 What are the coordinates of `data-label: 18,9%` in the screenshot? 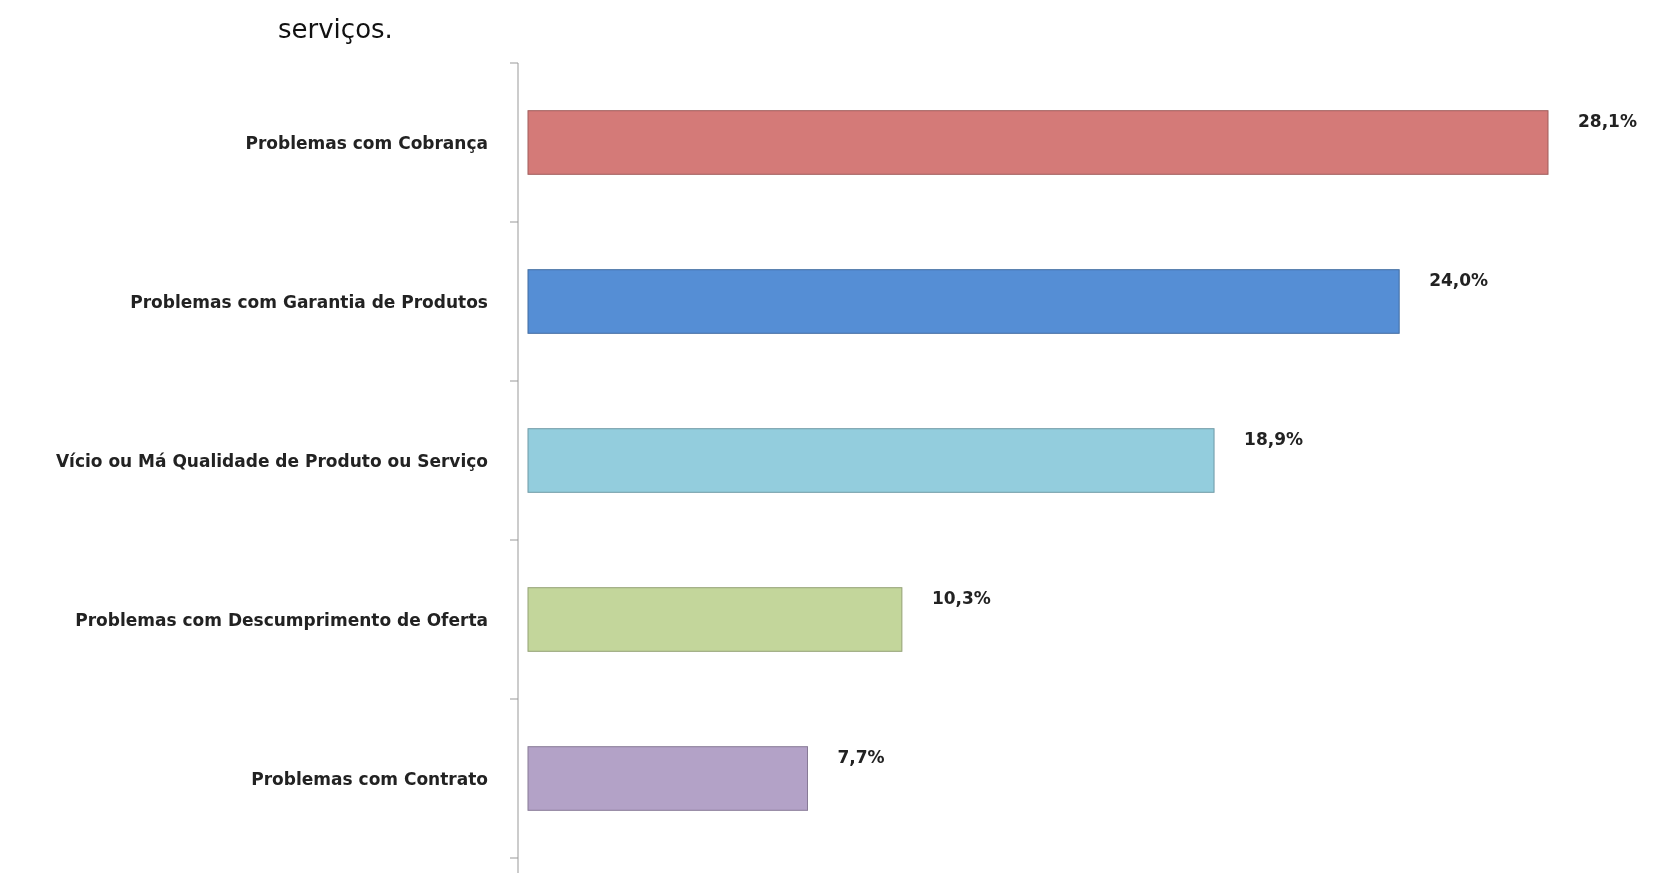 It's located at (1274, 439).